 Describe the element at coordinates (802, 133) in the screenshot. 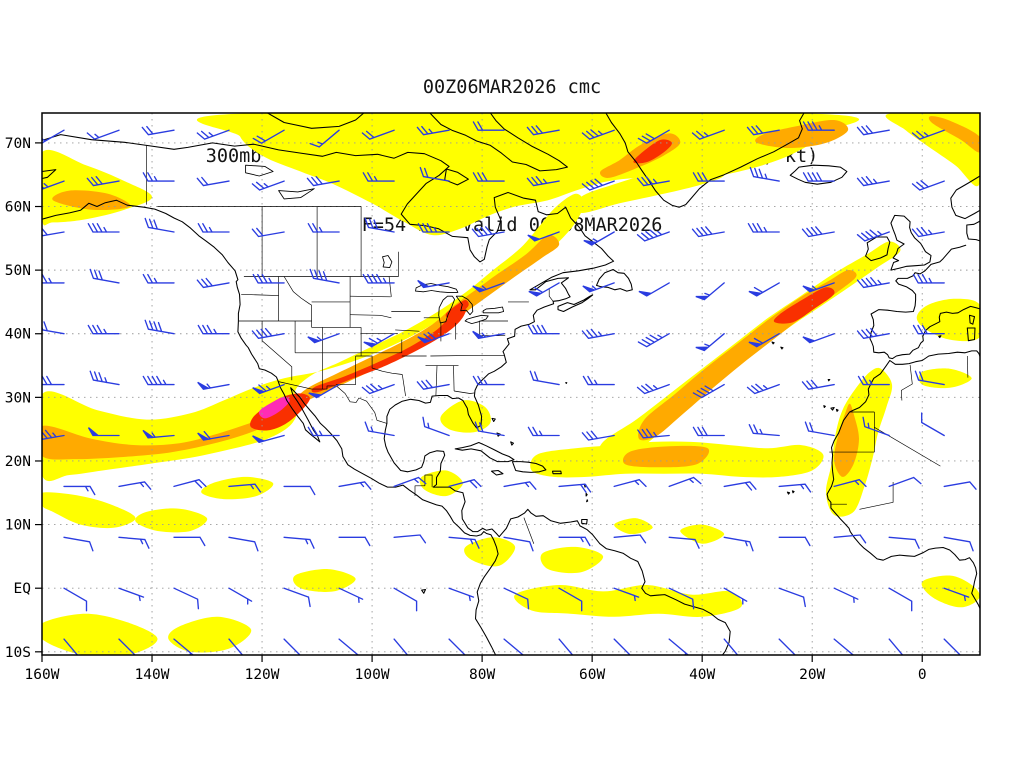

I see `vorticity-region-orange` at that location.